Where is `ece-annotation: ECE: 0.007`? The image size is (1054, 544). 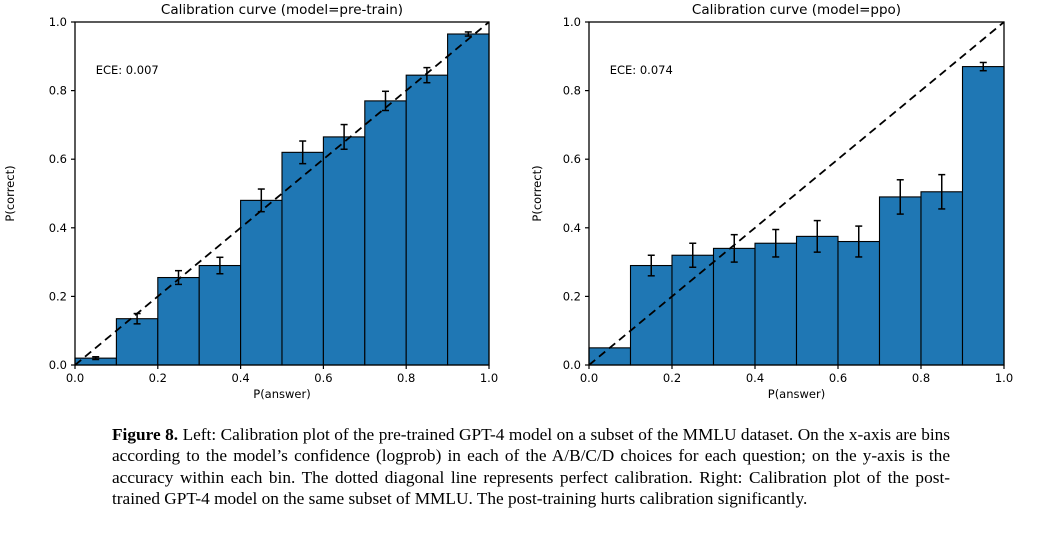 ece-annotation: ECE: 0.007 is located at coordinates (127, 70).